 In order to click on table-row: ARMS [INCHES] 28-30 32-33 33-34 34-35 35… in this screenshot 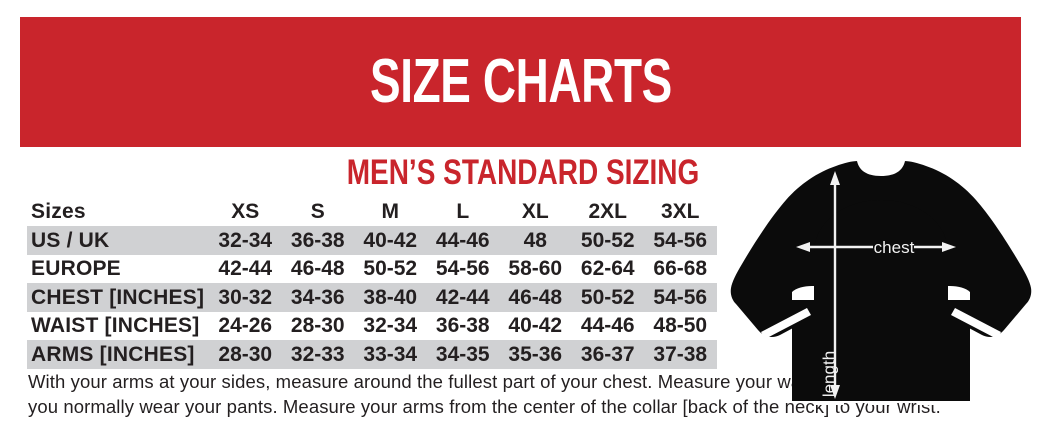, I will do `click(372, 354)`.